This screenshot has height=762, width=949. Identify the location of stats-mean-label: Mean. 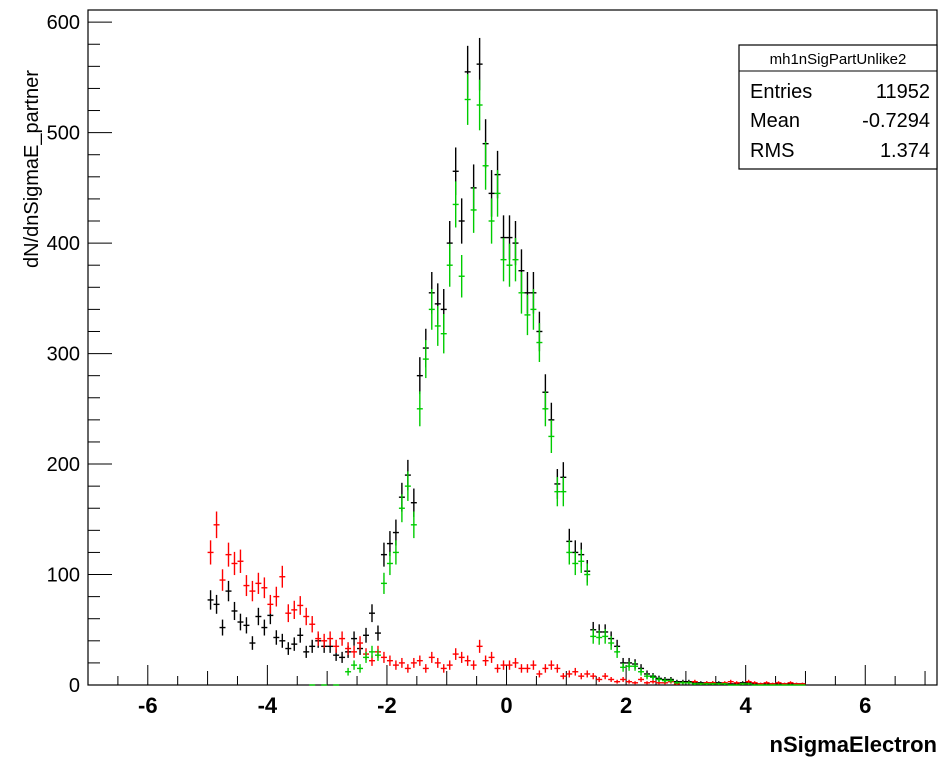
(775, 121).